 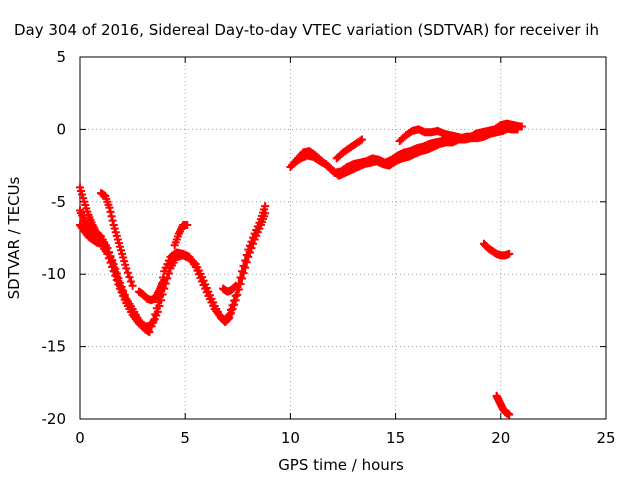 I want to click on x-tick-label: 15, so click(x=395, y=438).